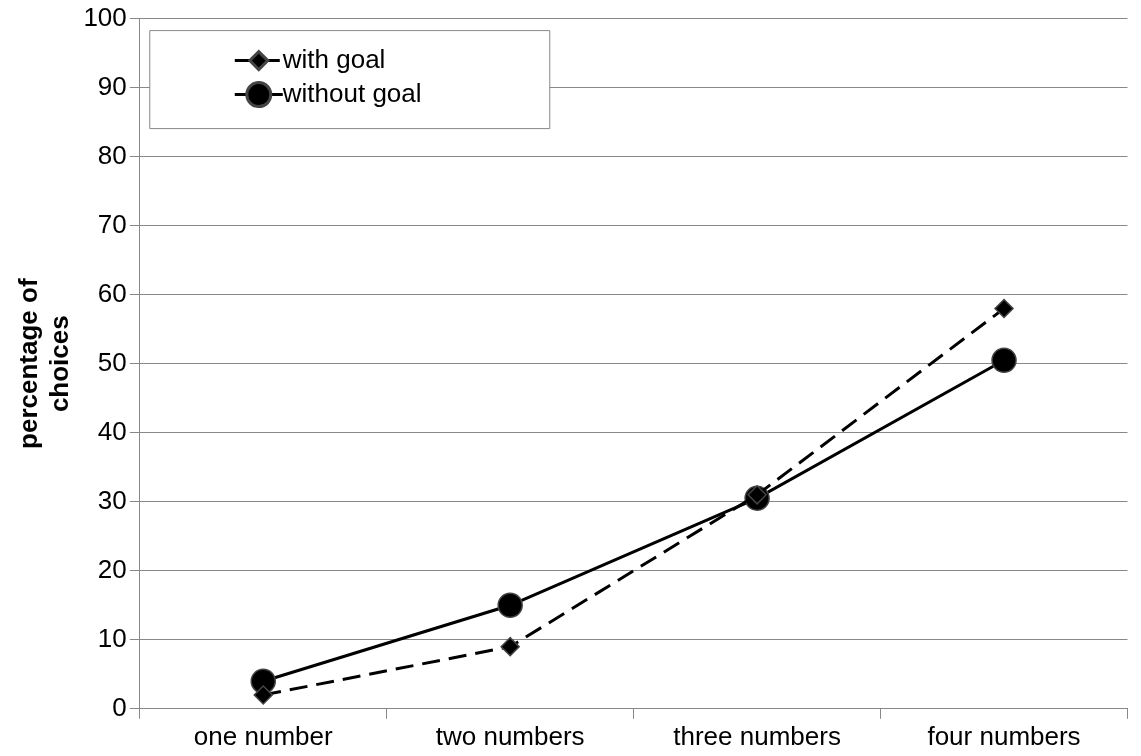  Describe the element at coordinates (351, 92) in the screenshot. I see `legend-label: without goal` at that location.